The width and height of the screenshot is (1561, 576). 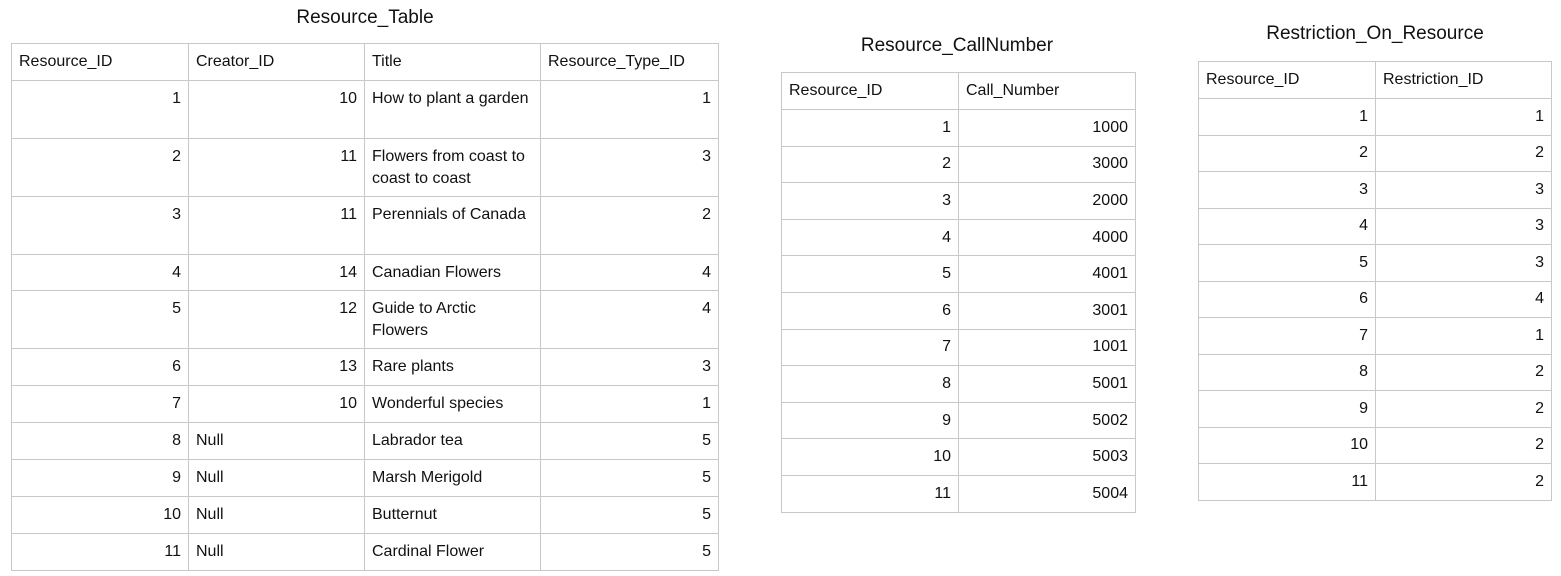 I want to click on table-cell: Labrador tea, so click(x=452, y=441).